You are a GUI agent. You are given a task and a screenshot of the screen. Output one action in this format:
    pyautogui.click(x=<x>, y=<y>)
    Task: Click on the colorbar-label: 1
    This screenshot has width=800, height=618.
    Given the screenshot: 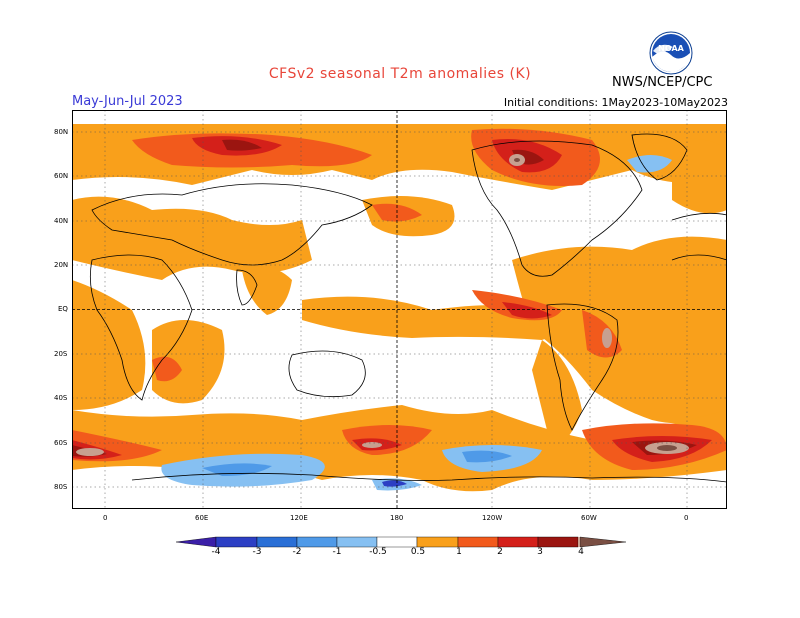 What is the action you would take?
    pyautogui.click(x=459, y=552)
    